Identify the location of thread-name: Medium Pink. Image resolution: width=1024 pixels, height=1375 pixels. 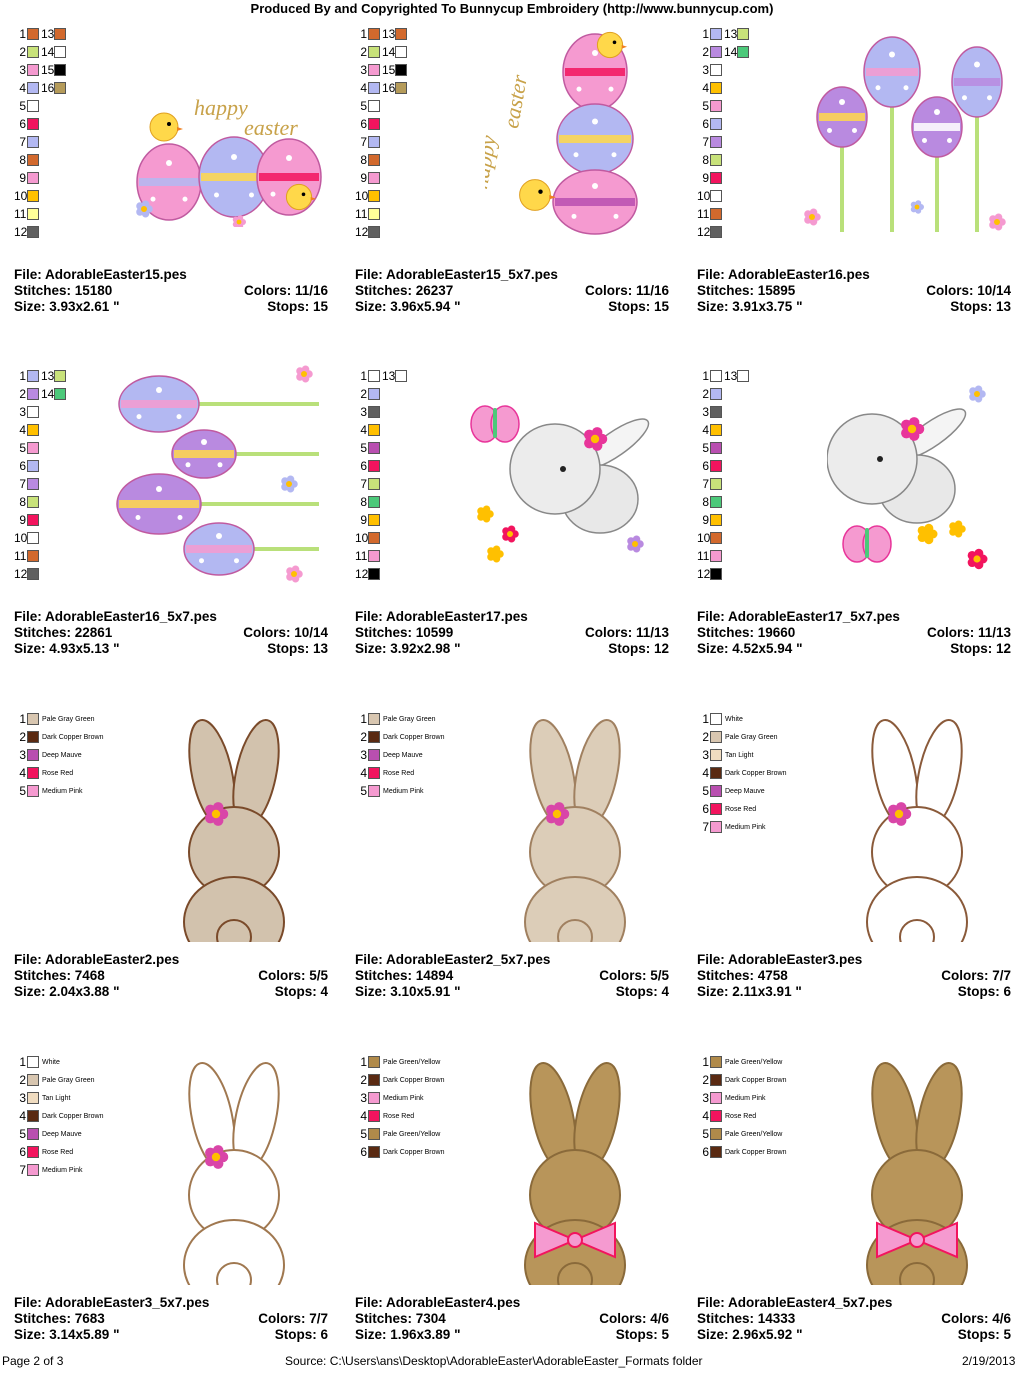
(403, 1098).